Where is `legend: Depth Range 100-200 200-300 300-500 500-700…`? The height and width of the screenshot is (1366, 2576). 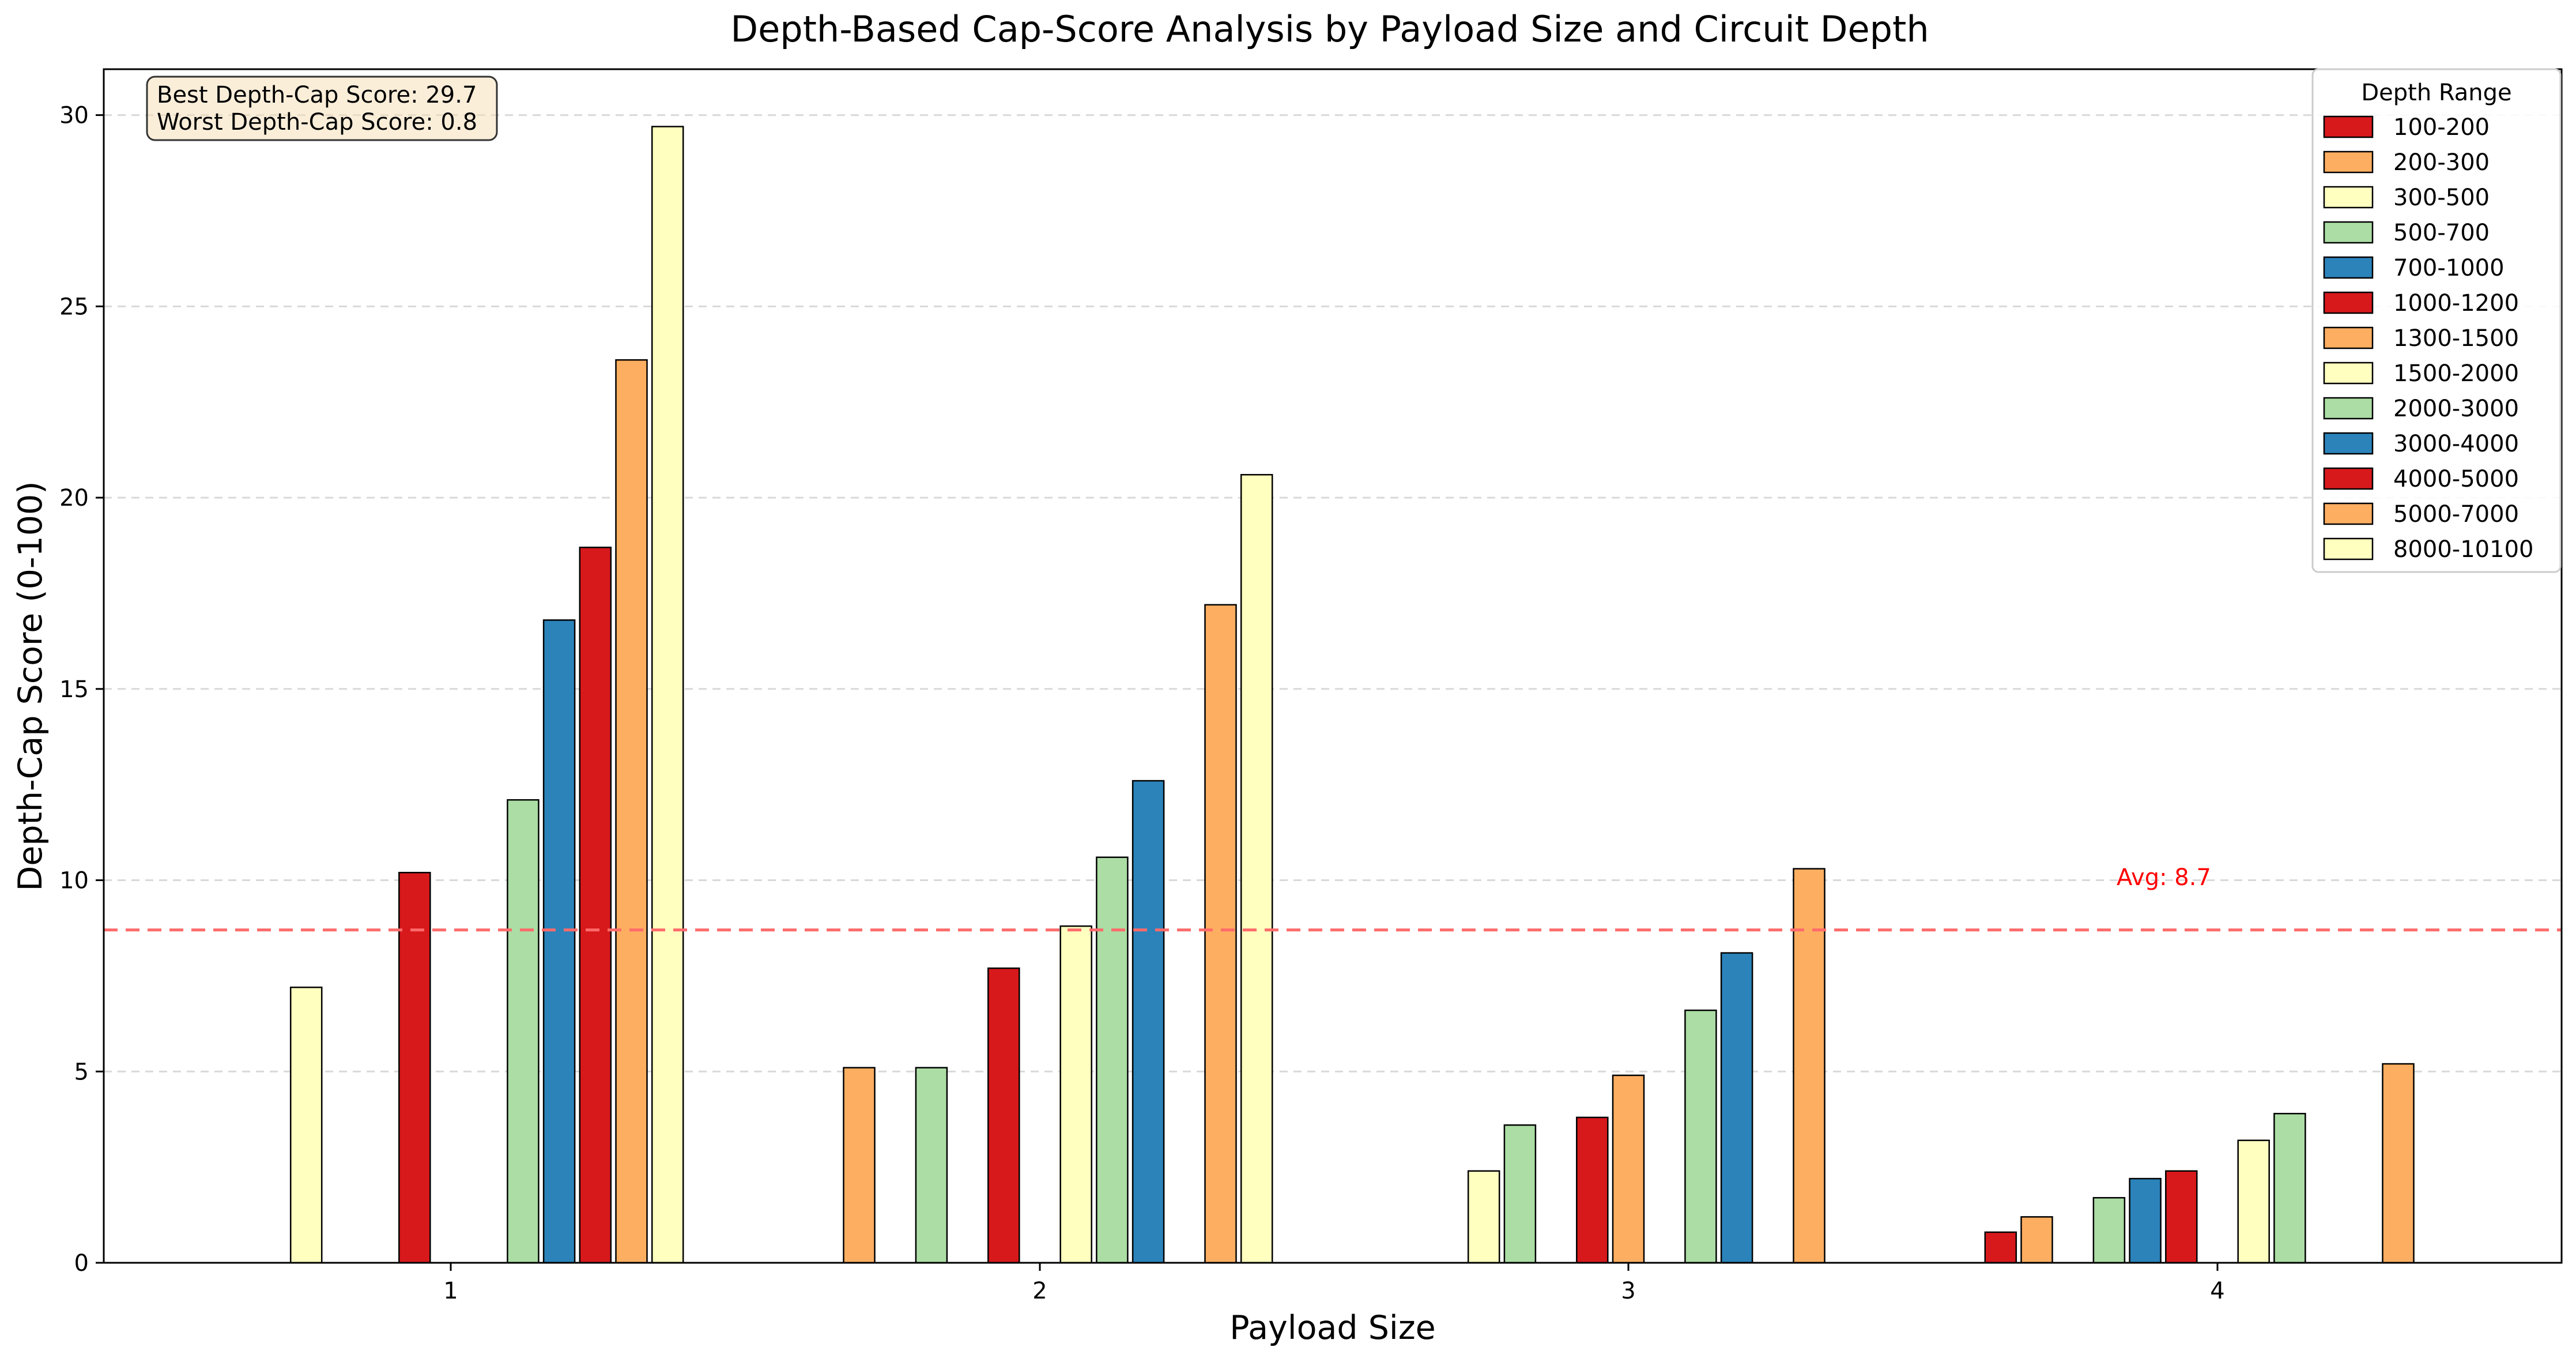
legend: Depth Range 100-200 200-300 300-500 500-700… is located at coordinates (2436, 321).